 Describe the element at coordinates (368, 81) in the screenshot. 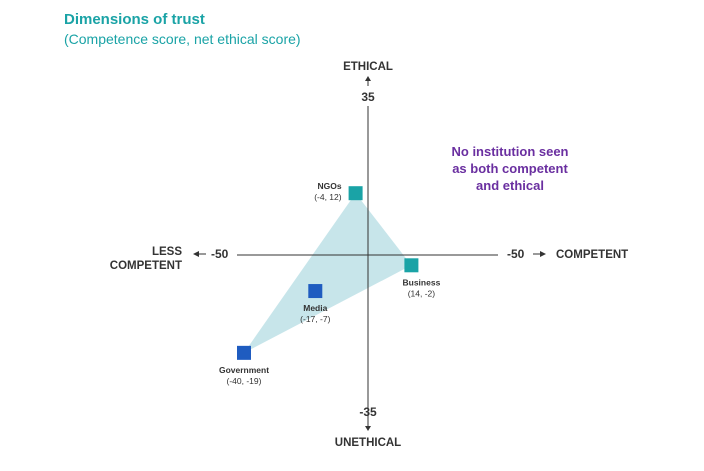

I see `y-up-arrow-icon` at that location.